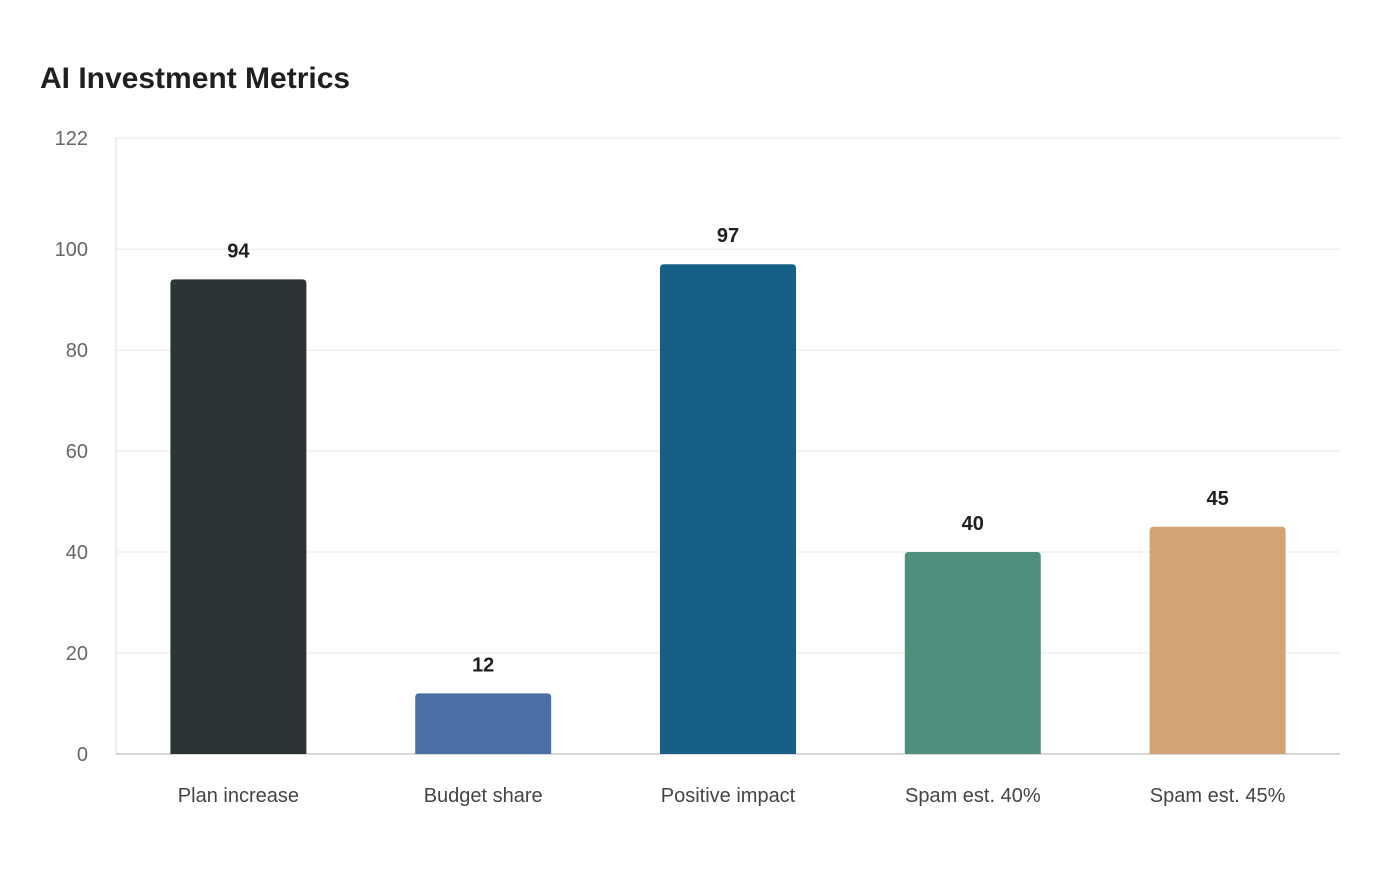 The height and width of the screenshot is (880, 1400). What do you see at coordinates (973, 524) in the screenshot?
I see `bar-value-label: 40` at bounding box center [973, 524].